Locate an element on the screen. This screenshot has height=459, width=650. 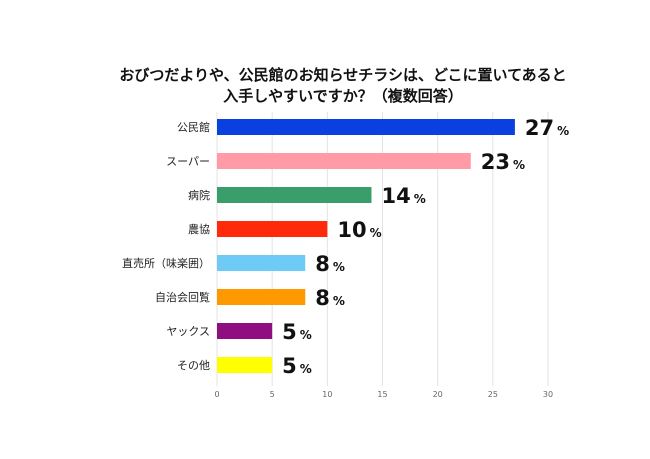
category-label: 自治会回覧 is located at coordinates (182, 297).